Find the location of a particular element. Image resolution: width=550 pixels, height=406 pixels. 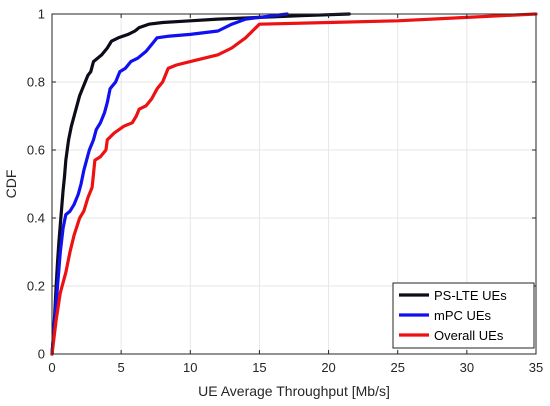

y-axis-label: CDF is located at coordinates (11, 184).